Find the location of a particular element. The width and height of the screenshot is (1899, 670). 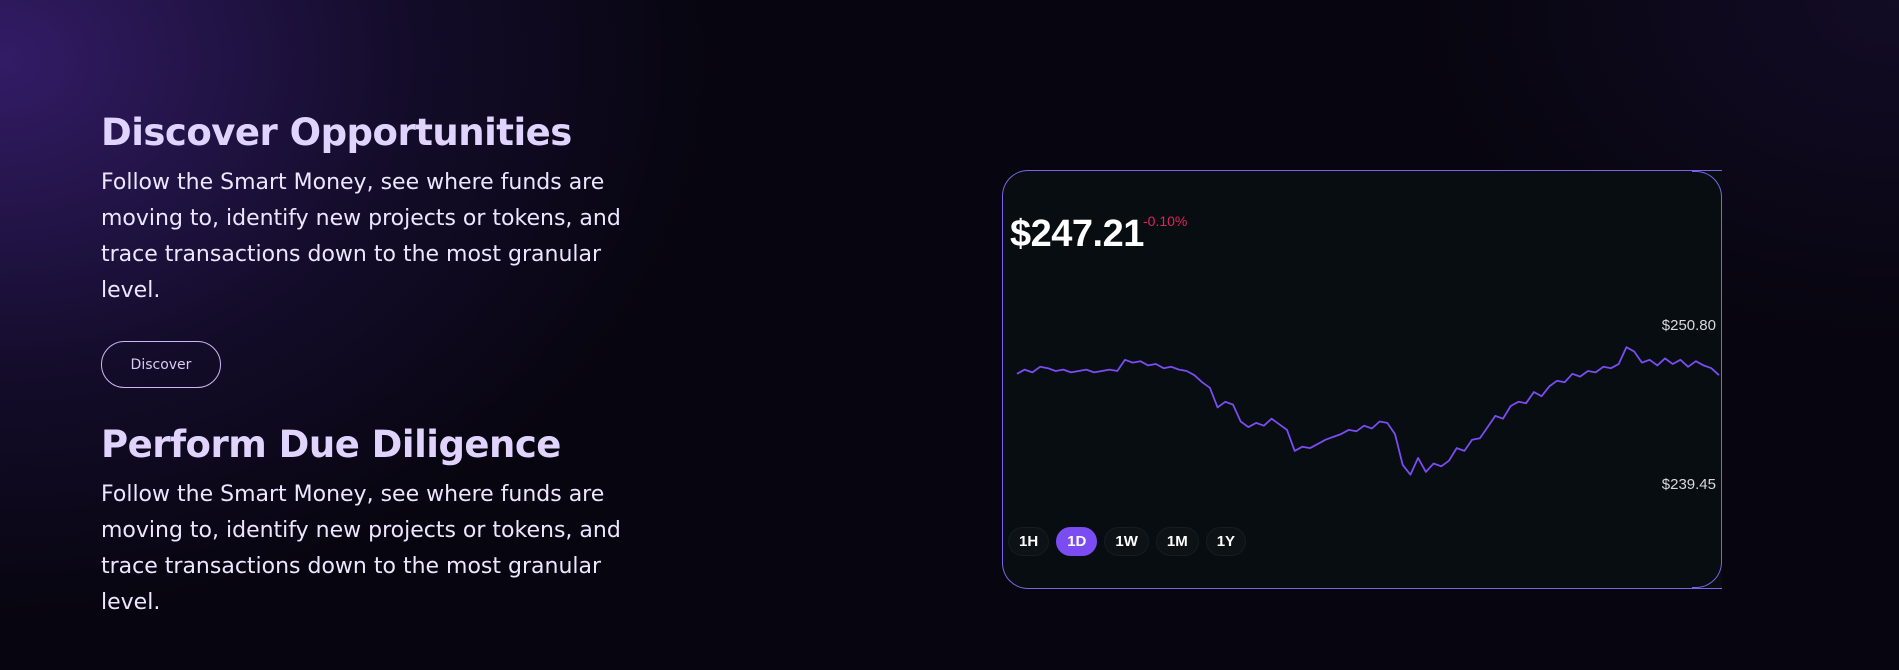

timeframe-selector: 1H 1D 1W 1M 1Y is located at coordinates (1127, 541).